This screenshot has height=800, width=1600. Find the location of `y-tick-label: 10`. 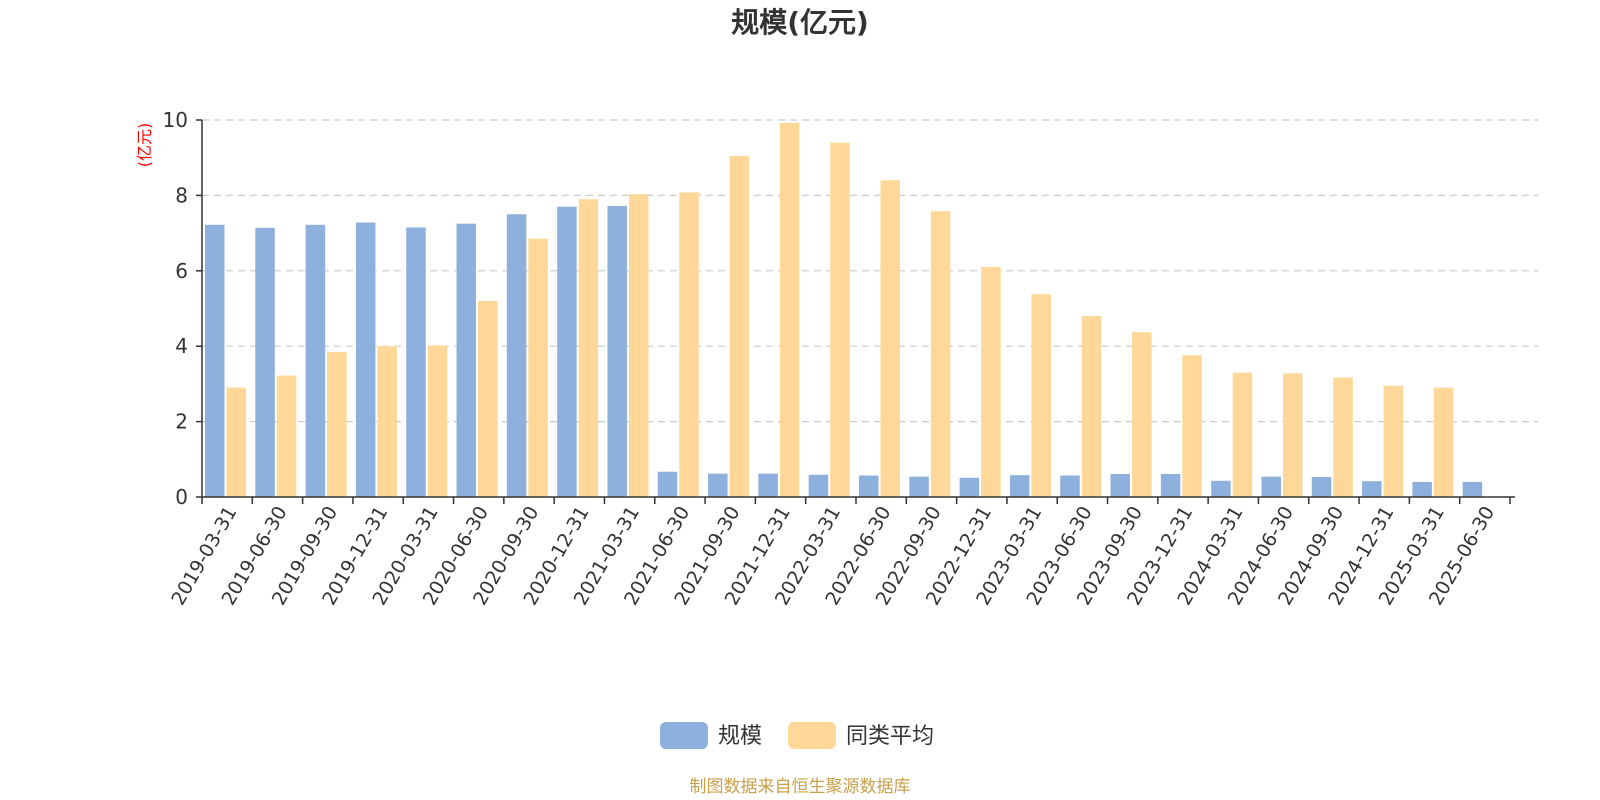

y-tick-label: 10 is located at coordinates (175, 120).